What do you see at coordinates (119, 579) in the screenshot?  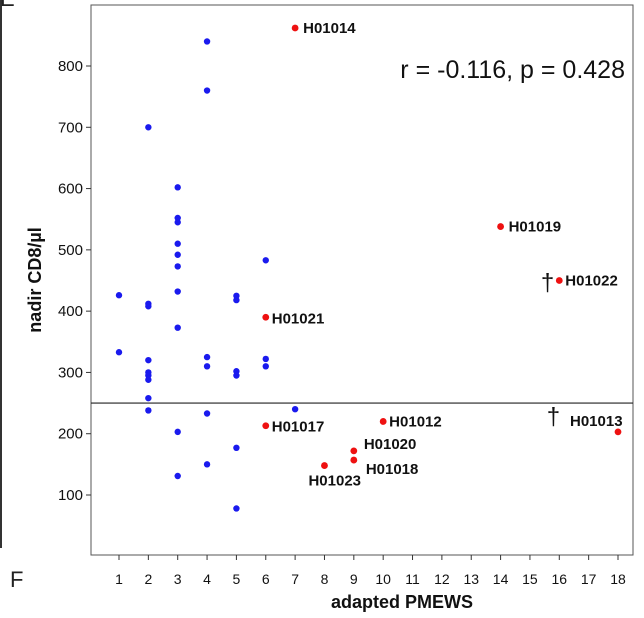 I see `x-tick-label: 1` at bounding box center [119, 579].